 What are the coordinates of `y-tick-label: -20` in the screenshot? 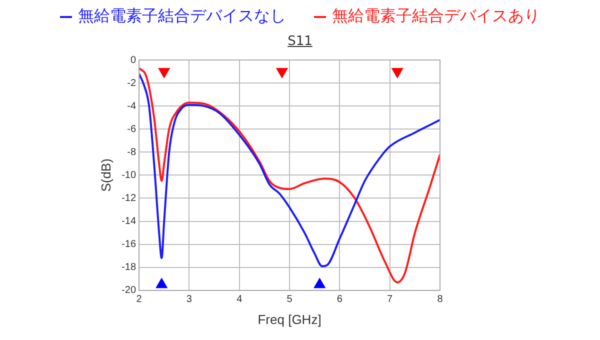 It's located at (129, 290).